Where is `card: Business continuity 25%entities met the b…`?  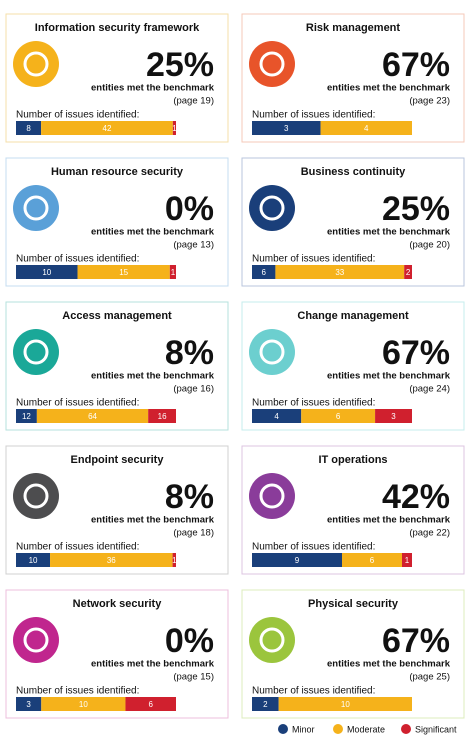 card: Business continuity 25%entities met the b… is located at coordinates (353, 222).